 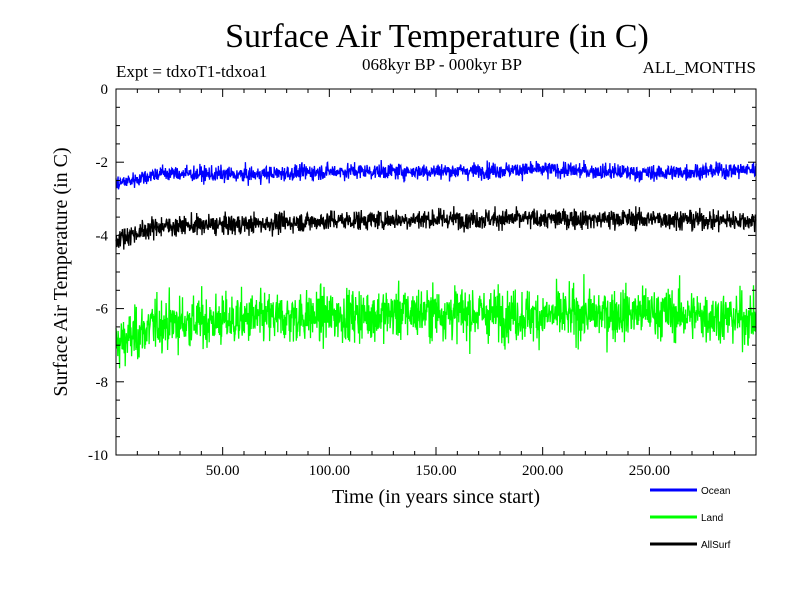 I want to click on legend: Ocean Land AllSurf, so click(x=690, y=518).